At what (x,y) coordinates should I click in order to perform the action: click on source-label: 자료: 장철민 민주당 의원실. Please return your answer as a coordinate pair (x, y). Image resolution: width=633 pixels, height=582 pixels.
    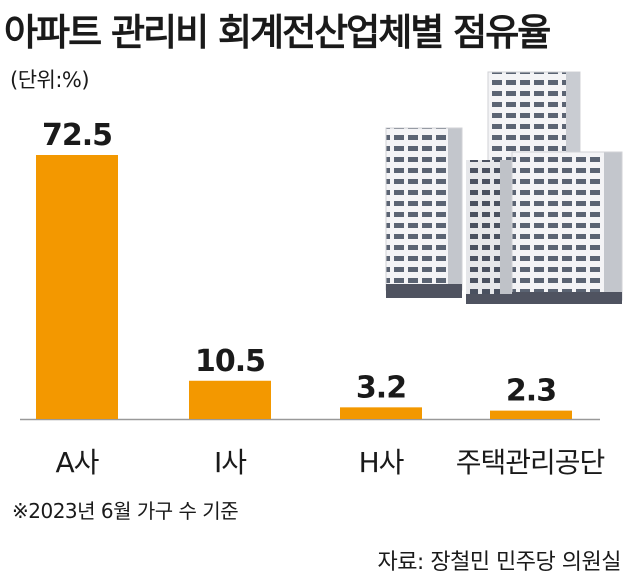
    Looking at the image, I should click on (499, 562).